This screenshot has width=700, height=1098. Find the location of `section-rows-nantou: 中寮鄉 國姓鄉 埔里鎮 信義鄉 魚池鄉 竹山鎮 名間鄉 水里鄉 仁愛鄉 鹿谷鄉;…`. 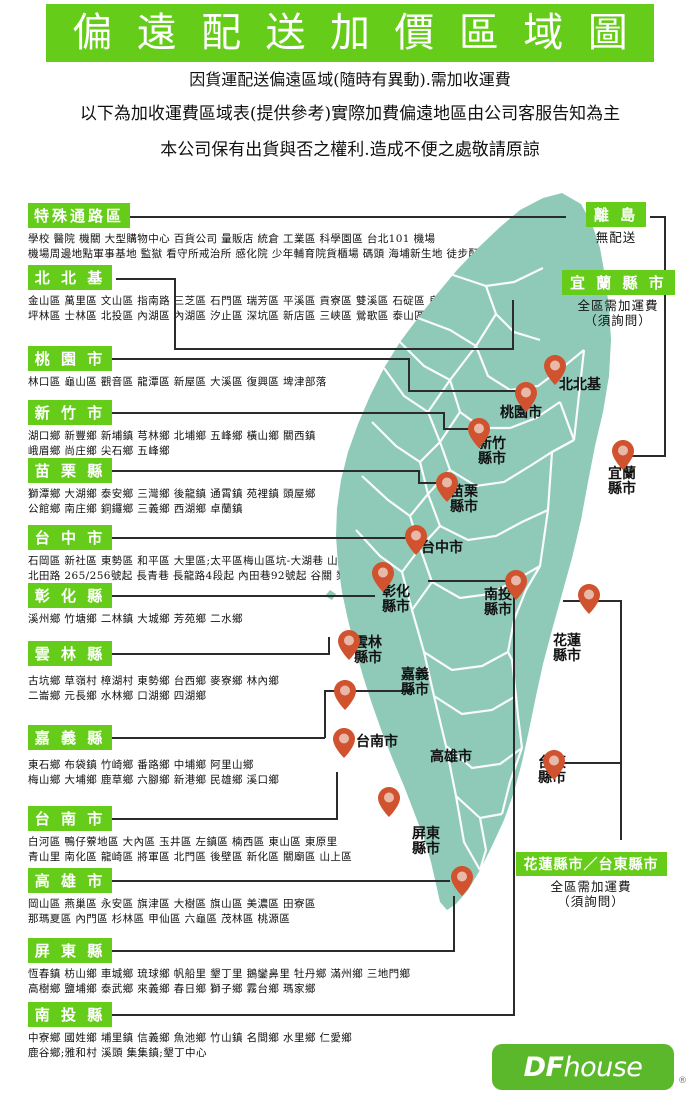

section-rows-nantou: 中寮鄉 國姓鄉 埔里鎮 信義鄉 魚池鄉 竹山鎮 名間鄉 水里鄉 仁愛鄉 鹿谷鄉;… is located at coordinates (190, 1046).